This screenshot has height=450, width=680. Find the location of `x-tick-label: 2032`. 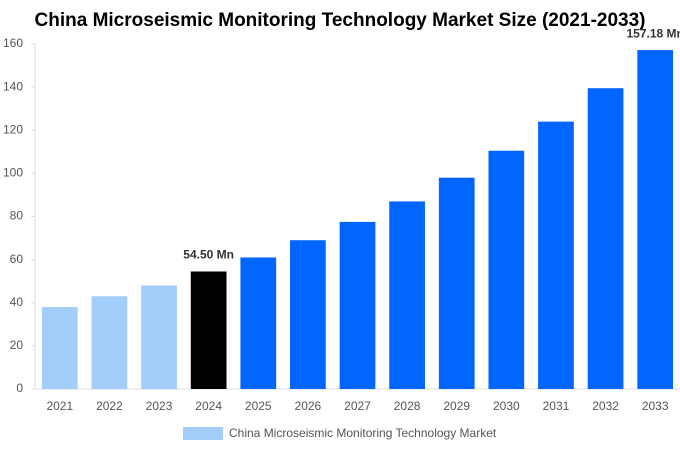

x-tick-label: 2032 is located at coordinates (605, 406).